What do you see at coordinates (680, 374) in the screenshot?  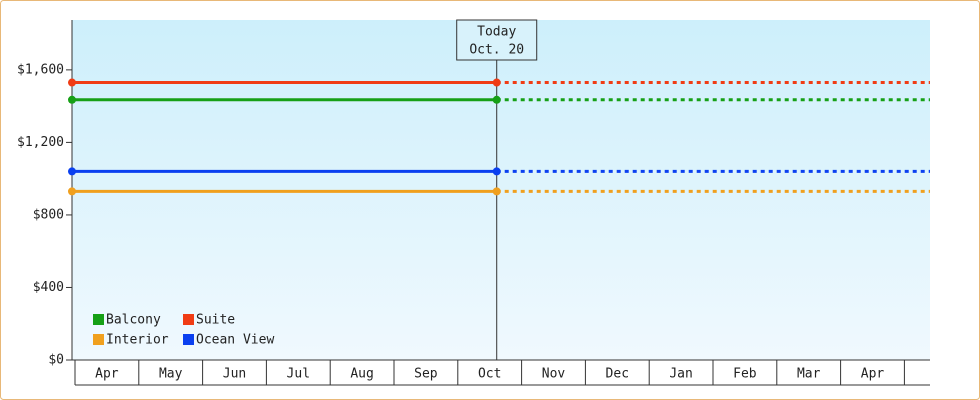 I see `x-tick-label: Jan` at bounding box center [680, 374].